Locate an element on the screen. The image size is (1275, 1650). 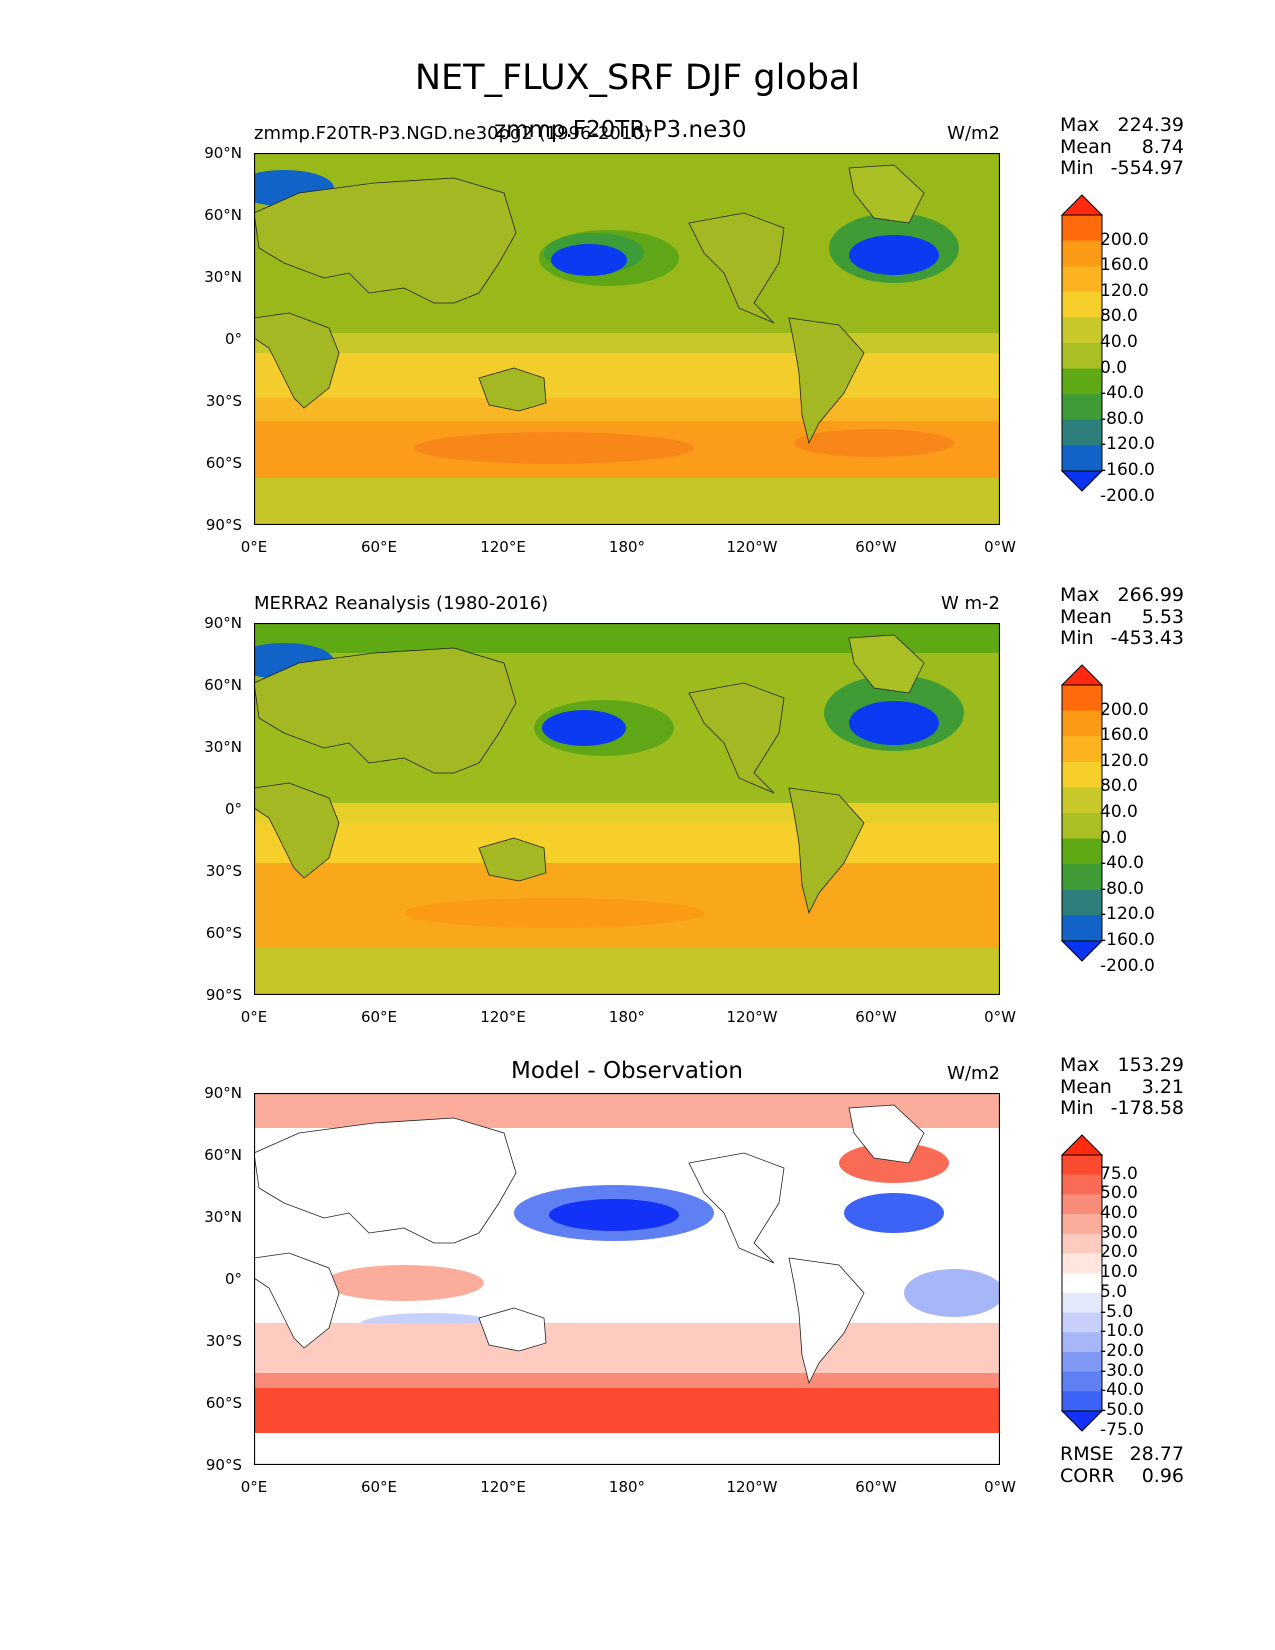
p3-xtick-0e: 0°E is located at coordinates (254, 1487).